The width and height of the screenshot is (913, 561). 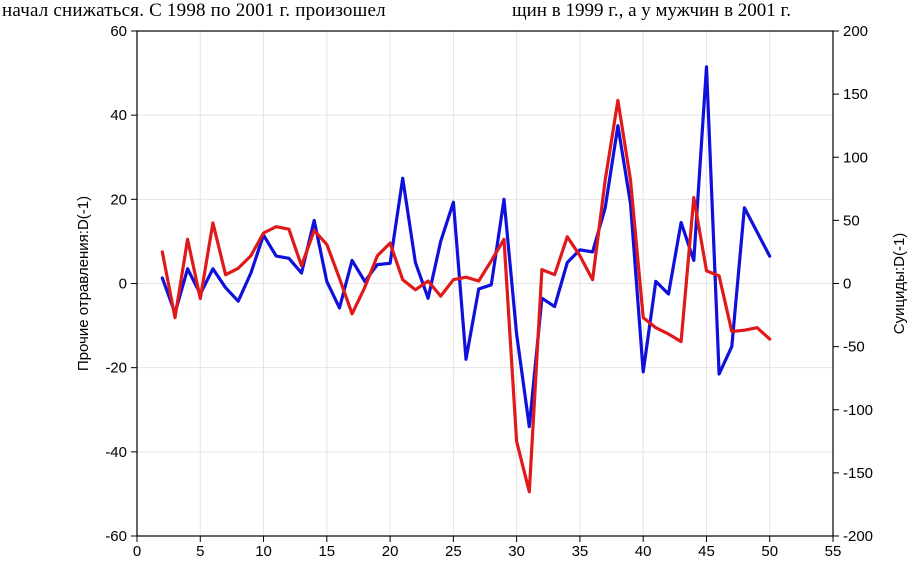 What do you see at coordinates (116, 452) in the screenshot?
I see `y-left-tick-label: -40` at bounding box center [116, 452].